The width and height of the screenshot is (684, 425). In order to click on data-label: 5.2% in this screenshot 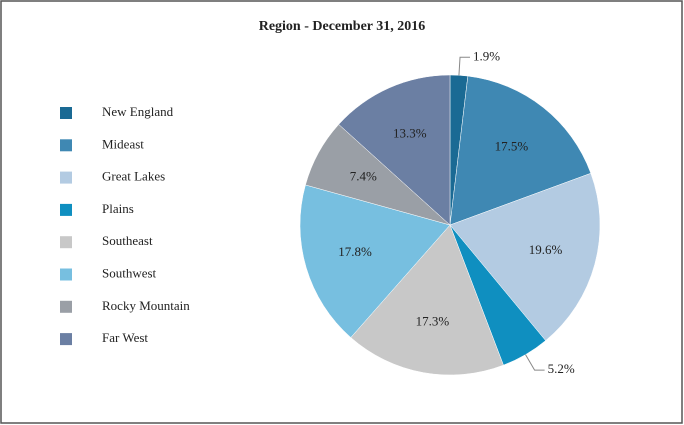, I will do `click(561, 368)`.